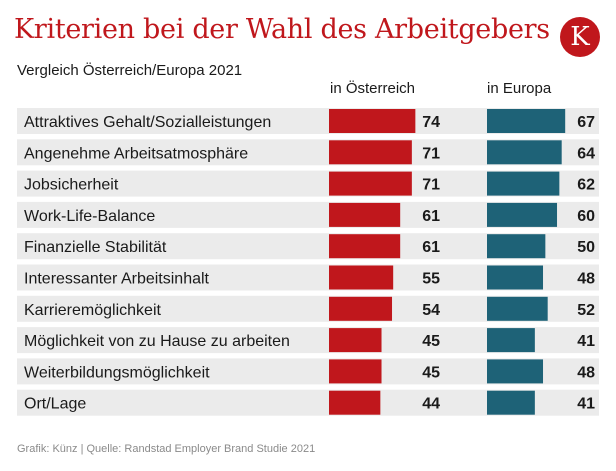 Image resolution: width=616 pixels, height=471 pixels. Describe the element at coordinates (373, 88) in the screenshot. I see `column-header-austria: in Österreich` at that location.